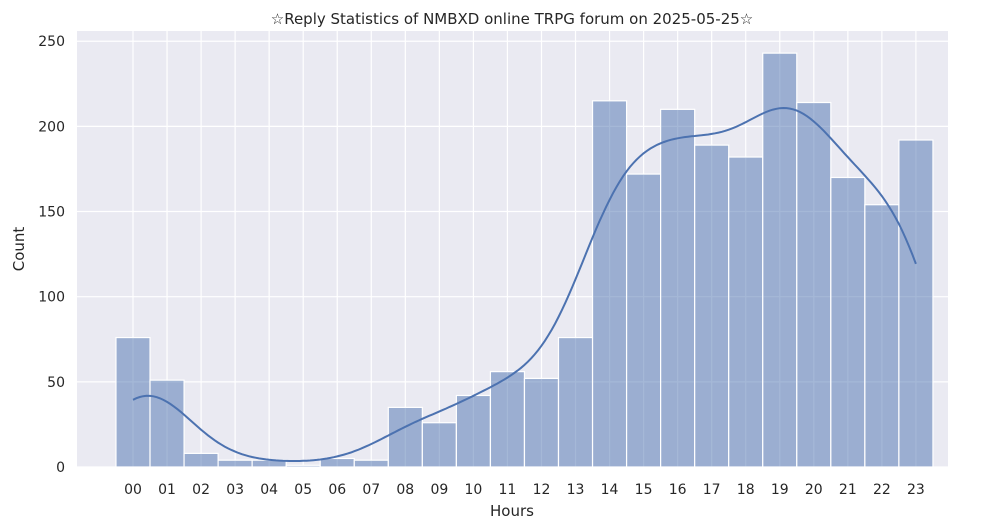 The image size is (984, 529). I want to click on x-tick-label: 19, so click(780, 490).